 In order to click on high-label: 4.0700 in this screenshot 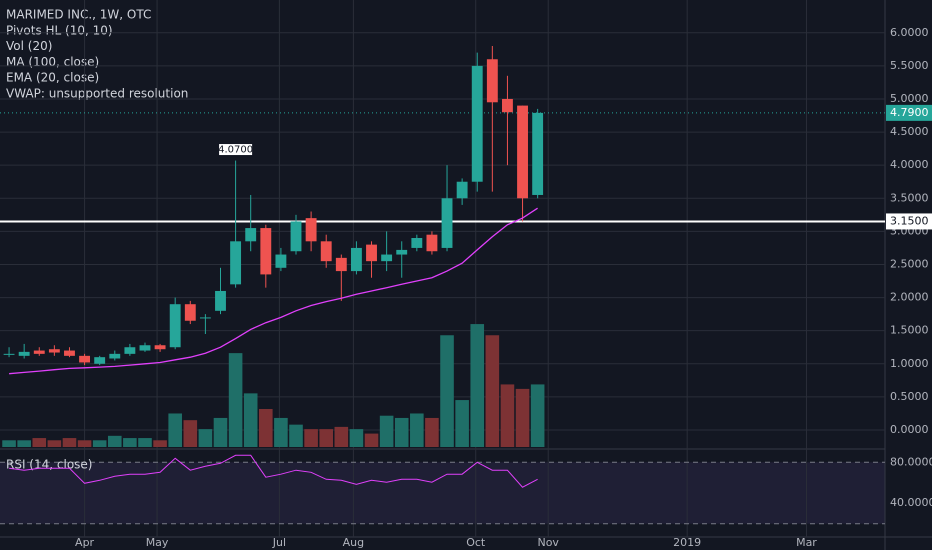, I will do `click(236, 150)`.